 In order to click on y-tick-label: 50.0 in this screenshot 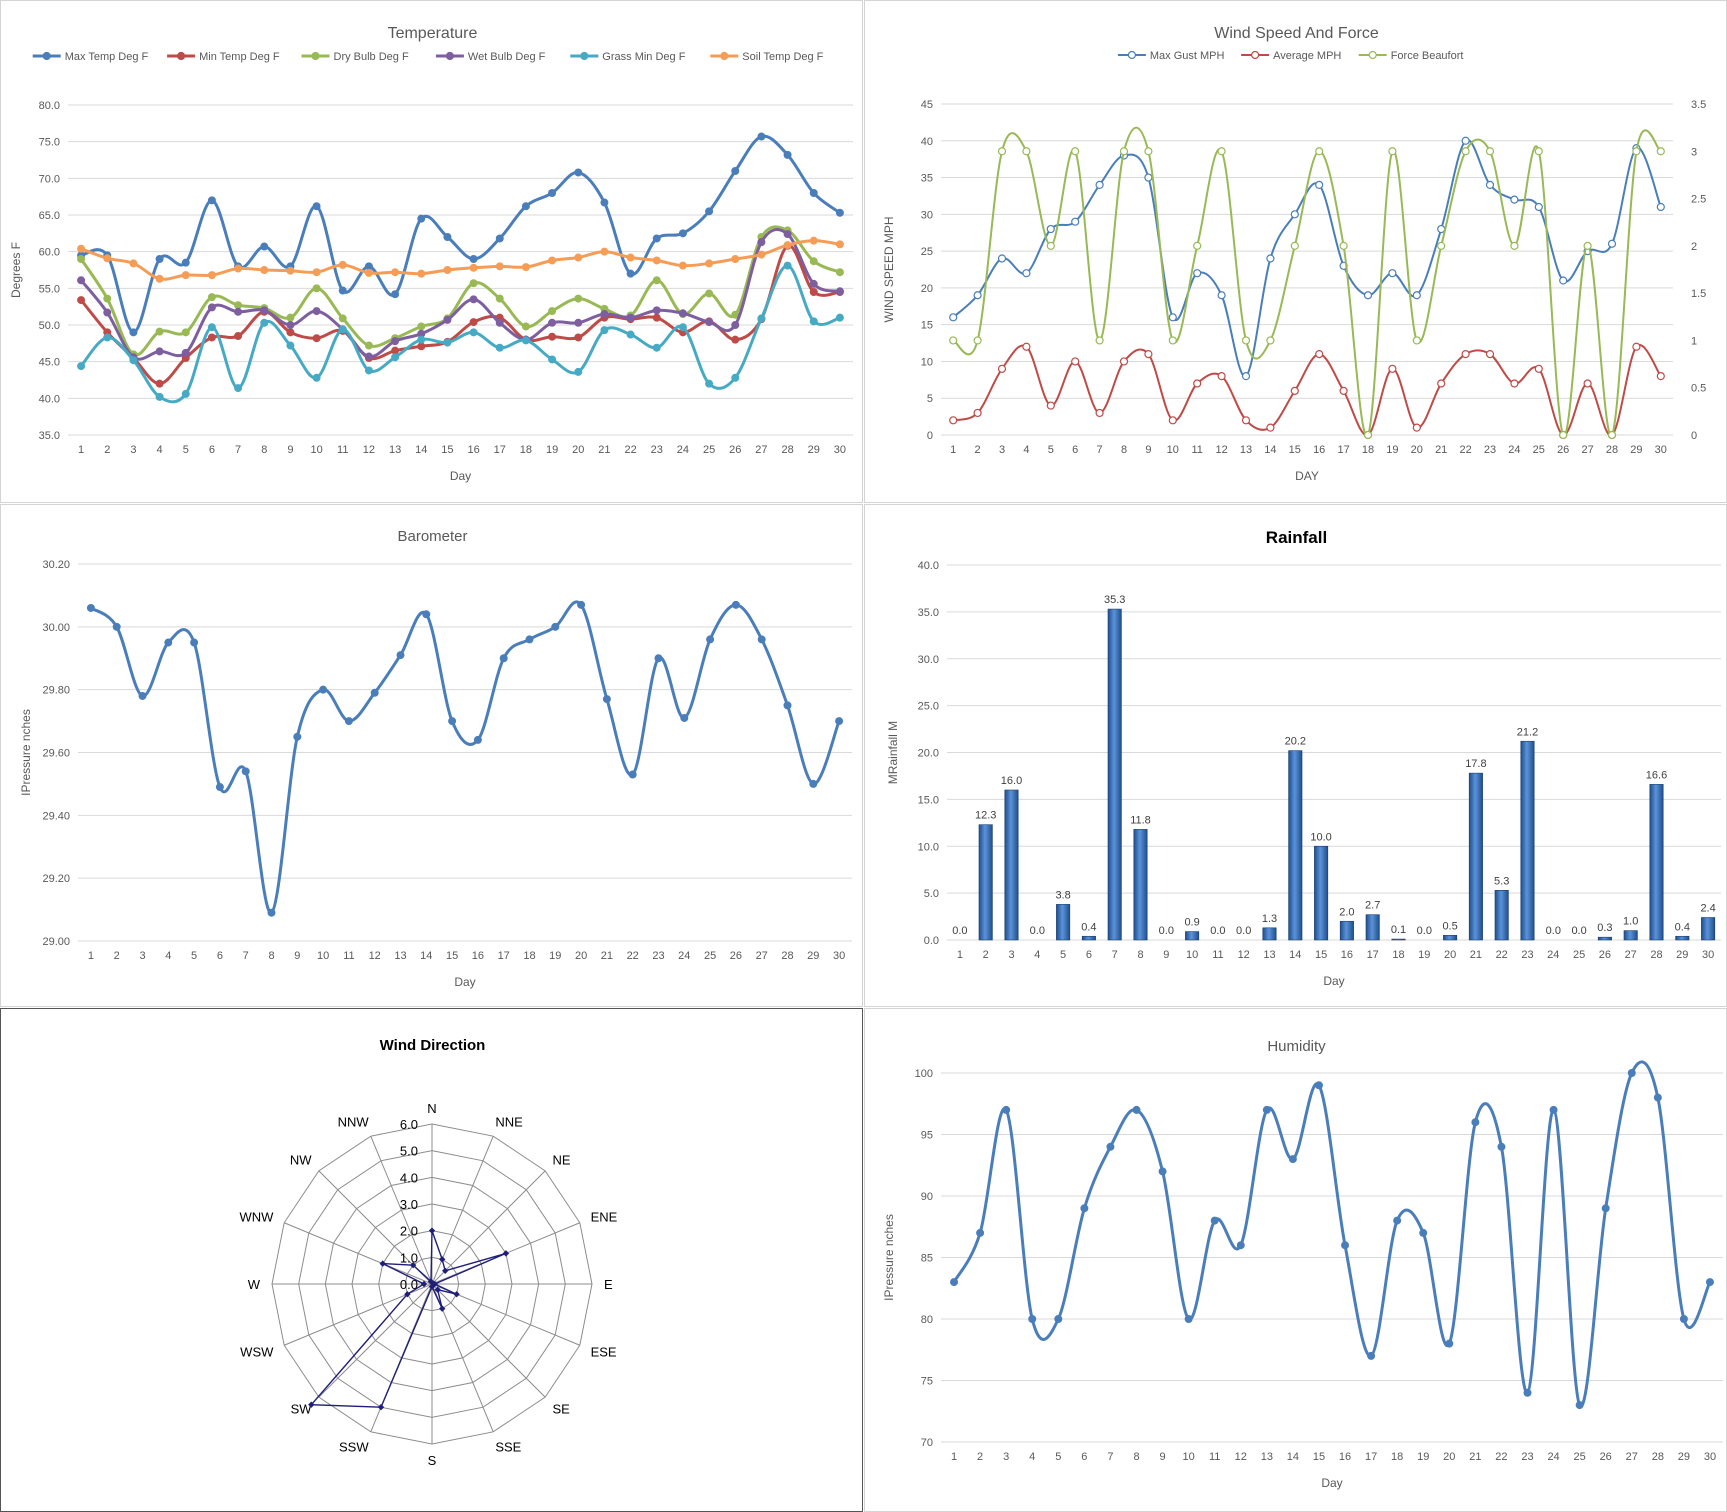, I will do `click(49, 326)`.